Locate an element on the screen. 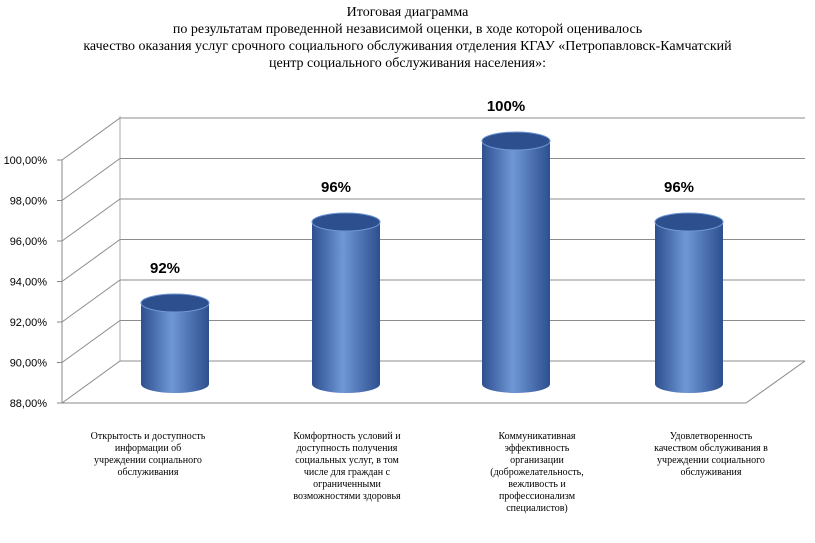  chart-title-line-1: Итоговая диаграмма is located at coordinates (407, 12).